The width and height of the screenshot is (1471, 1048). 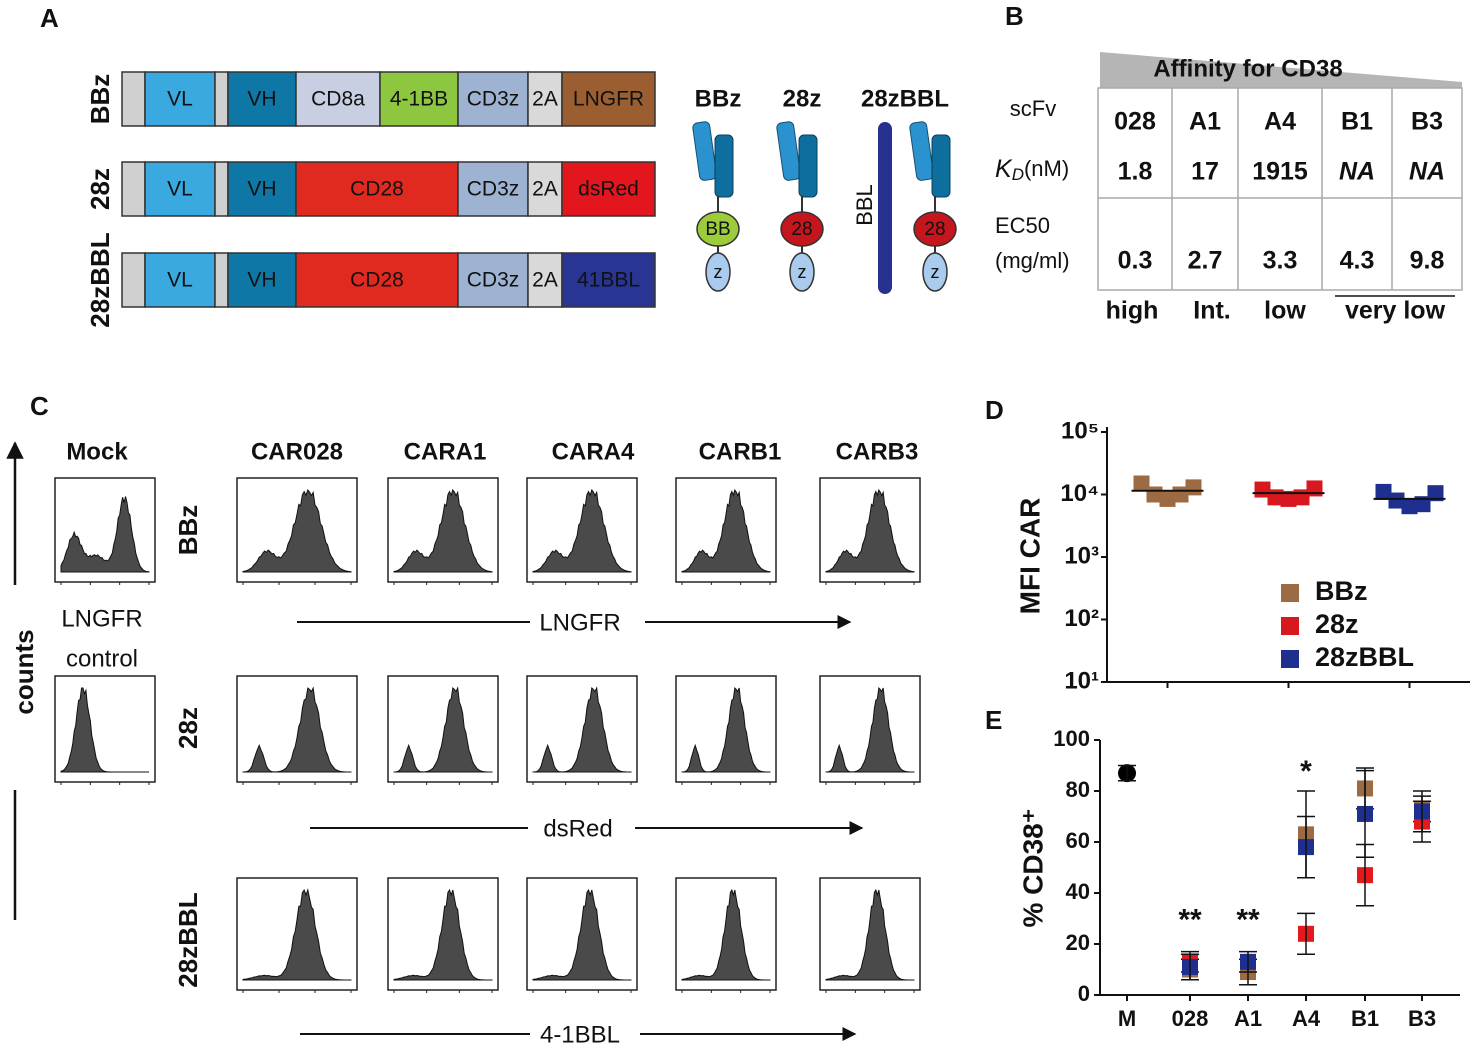 I want to click on affinity-class: very low, so click(x=1395, y=311).